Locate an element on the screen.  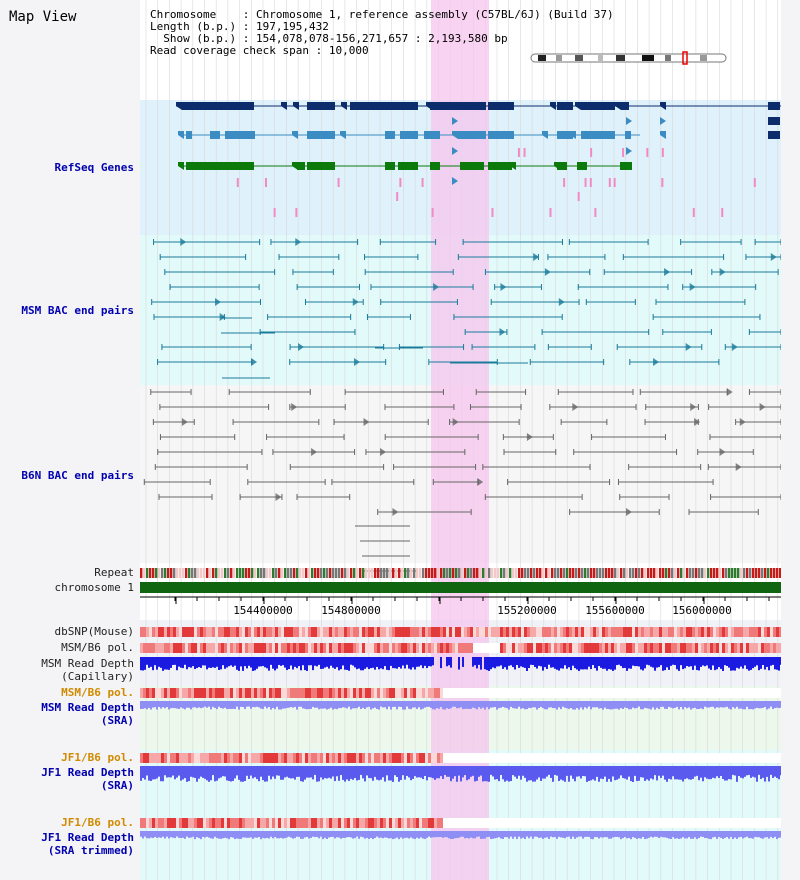
track-label-msm-bac: MSM BAC end pairs is located at coordinates (77, 310).